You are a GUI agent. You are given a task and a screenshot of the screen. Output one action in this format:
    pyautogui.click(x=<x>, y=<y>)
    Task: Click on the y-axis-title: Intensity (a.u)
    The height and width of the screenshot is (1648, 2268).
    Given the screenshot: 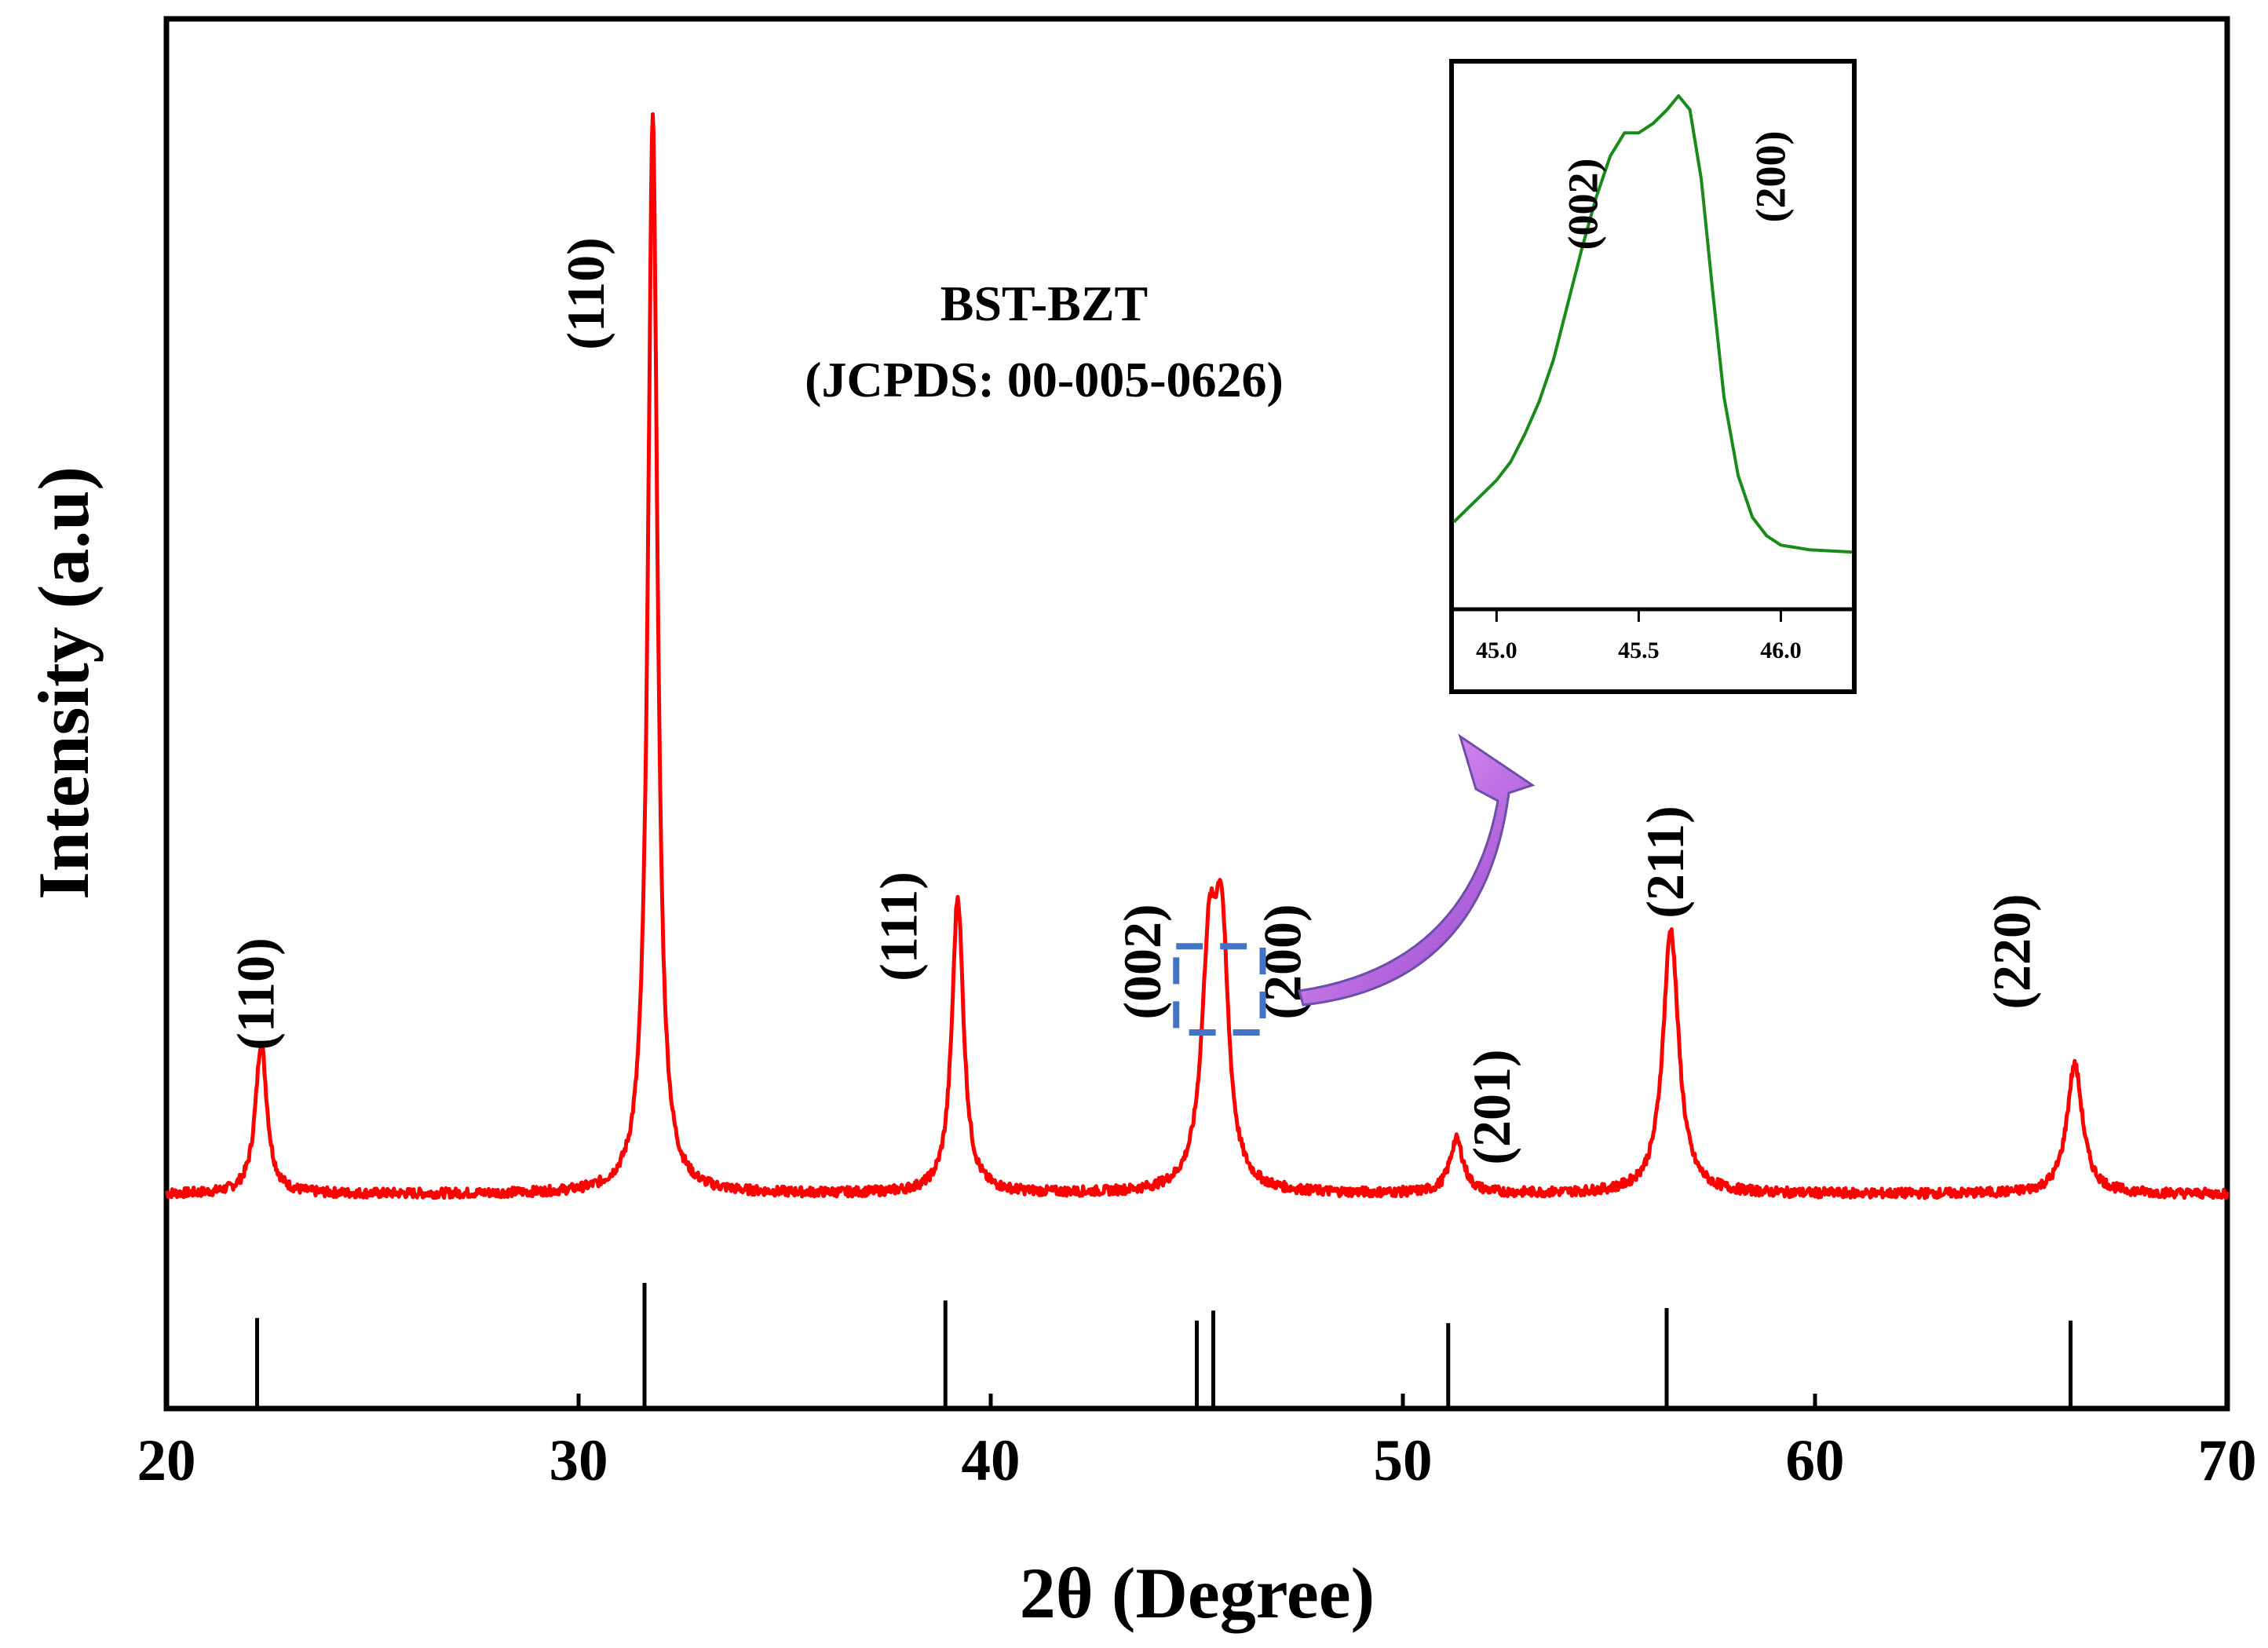 What is the action you would take?
    pyautogui.click(x=64, y=683)
    